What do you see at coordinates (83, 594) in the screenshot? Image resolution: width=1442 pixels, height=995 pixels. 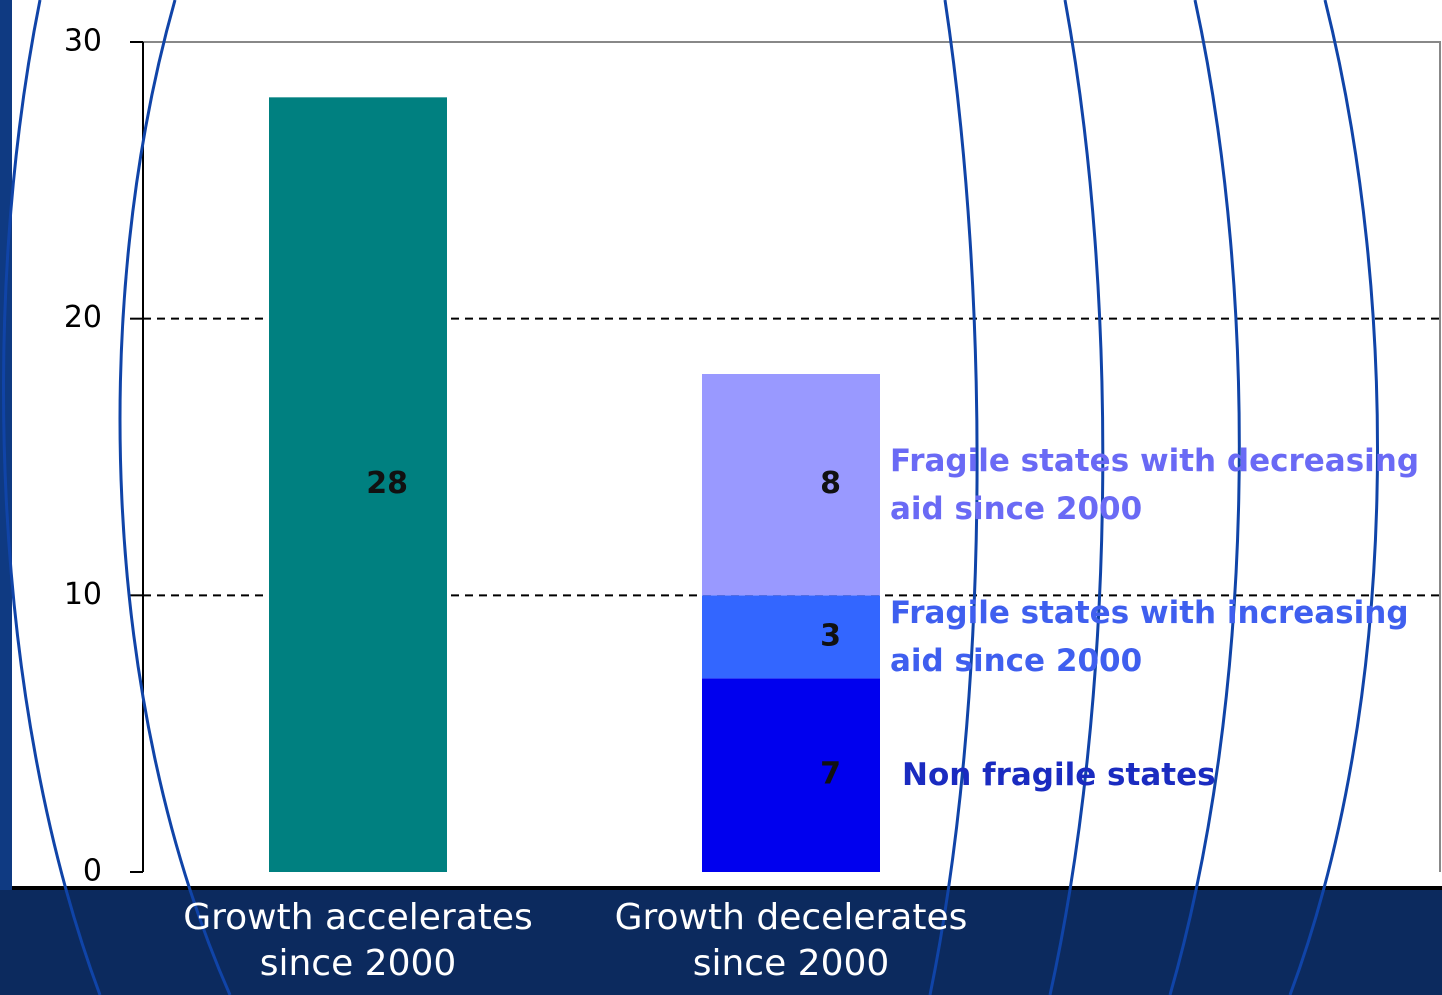 I see `y-tick-label: 10` at bounding box center [83, 594].